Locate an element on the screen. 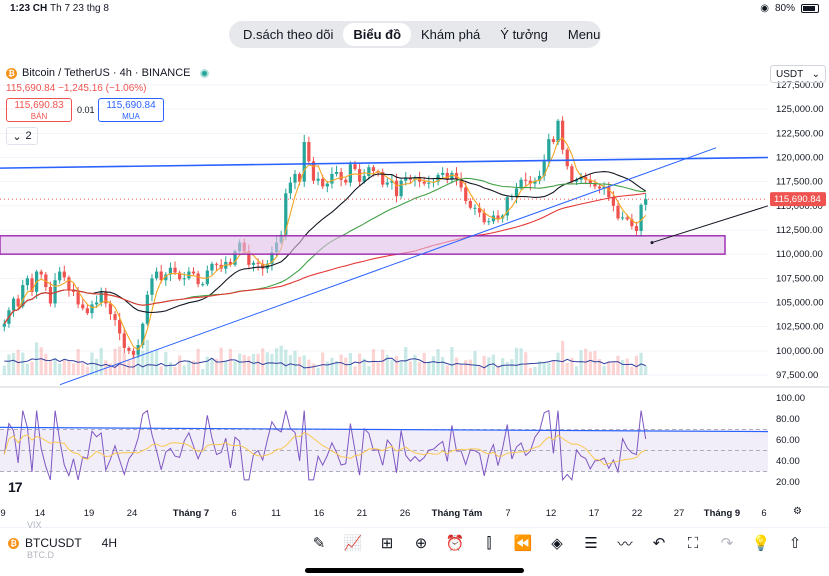  buy-price: 115,690.84 is located at coordinates (131, 105).